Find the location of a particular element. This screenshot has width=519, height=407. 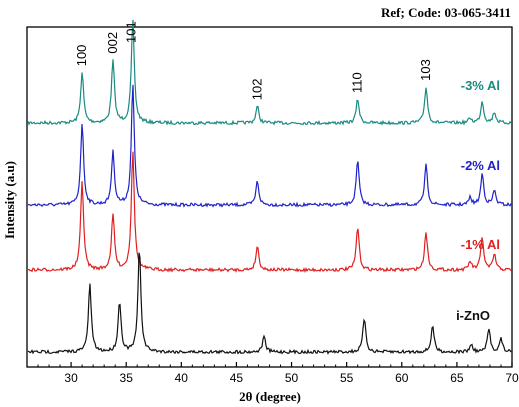

series-label-3: i-ZnO is located at coordinates (473, 315).